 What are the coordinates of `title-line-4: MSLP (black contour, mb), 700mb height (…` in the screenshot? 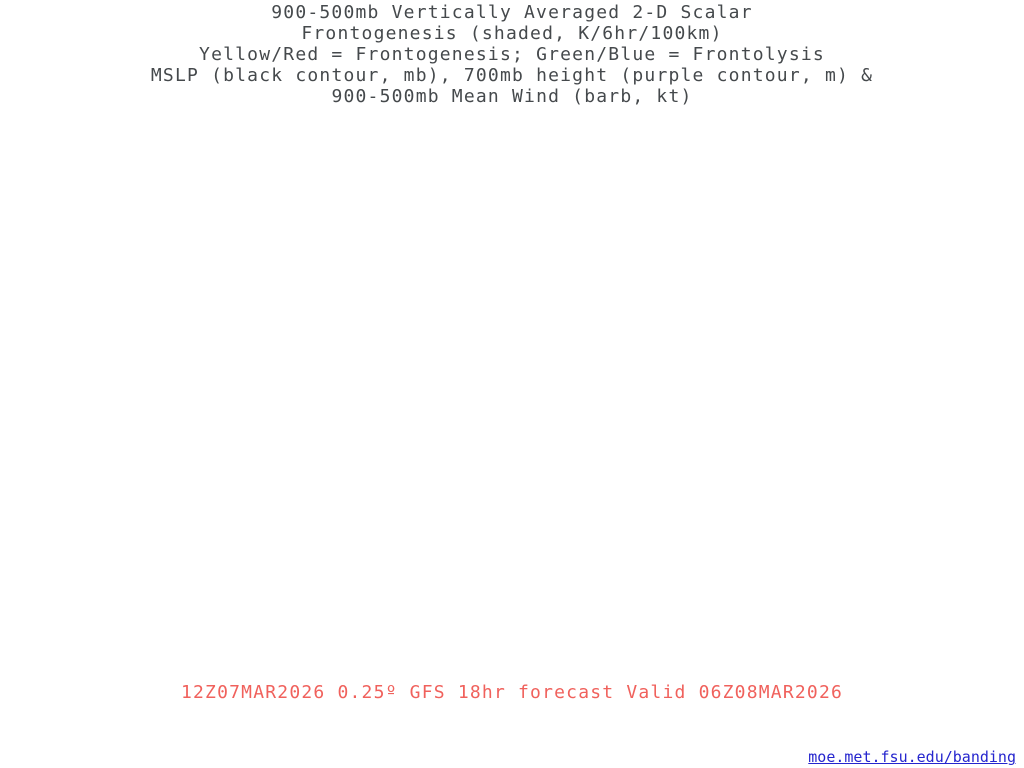 It's located at (512, 75).